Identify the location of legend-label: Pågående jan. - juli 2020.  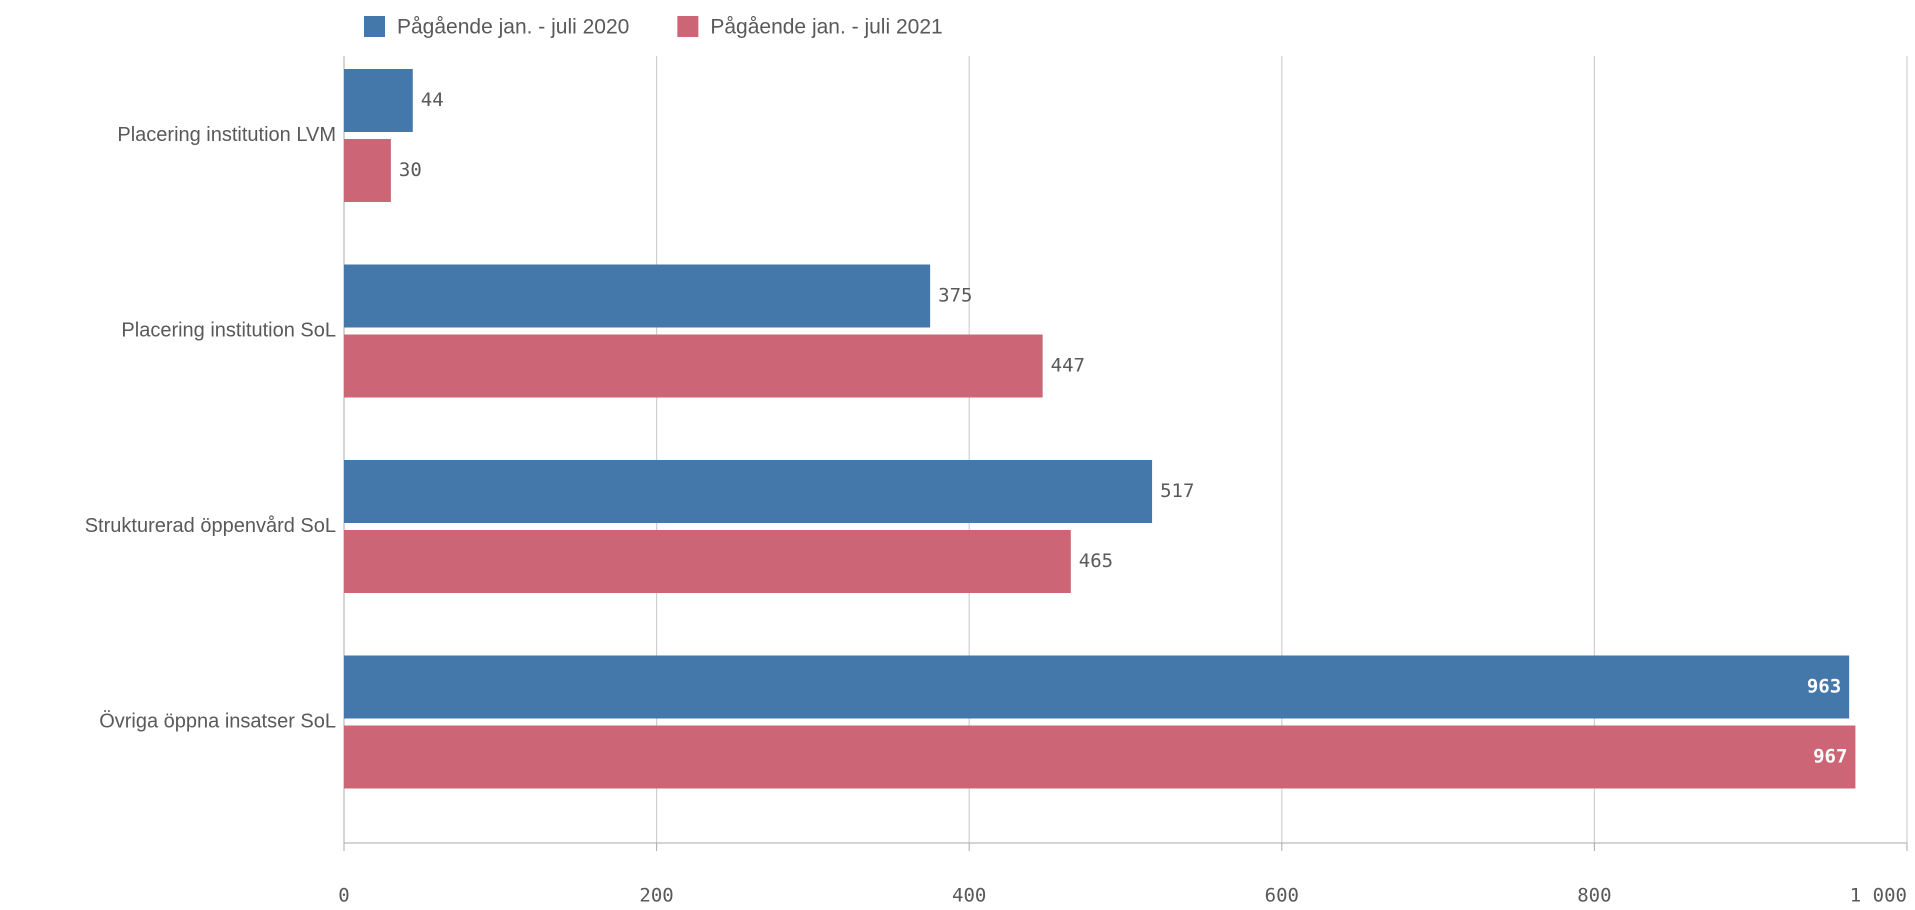
(513, 27).